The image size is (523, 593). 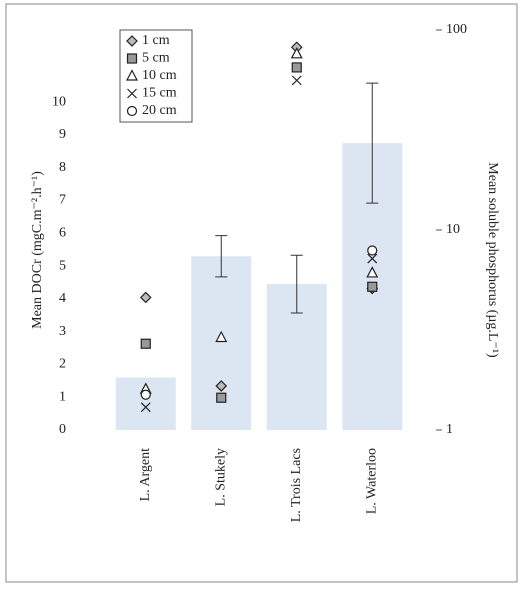 I want to click on legend-label: 5 cm, so click(x=156, y=58).